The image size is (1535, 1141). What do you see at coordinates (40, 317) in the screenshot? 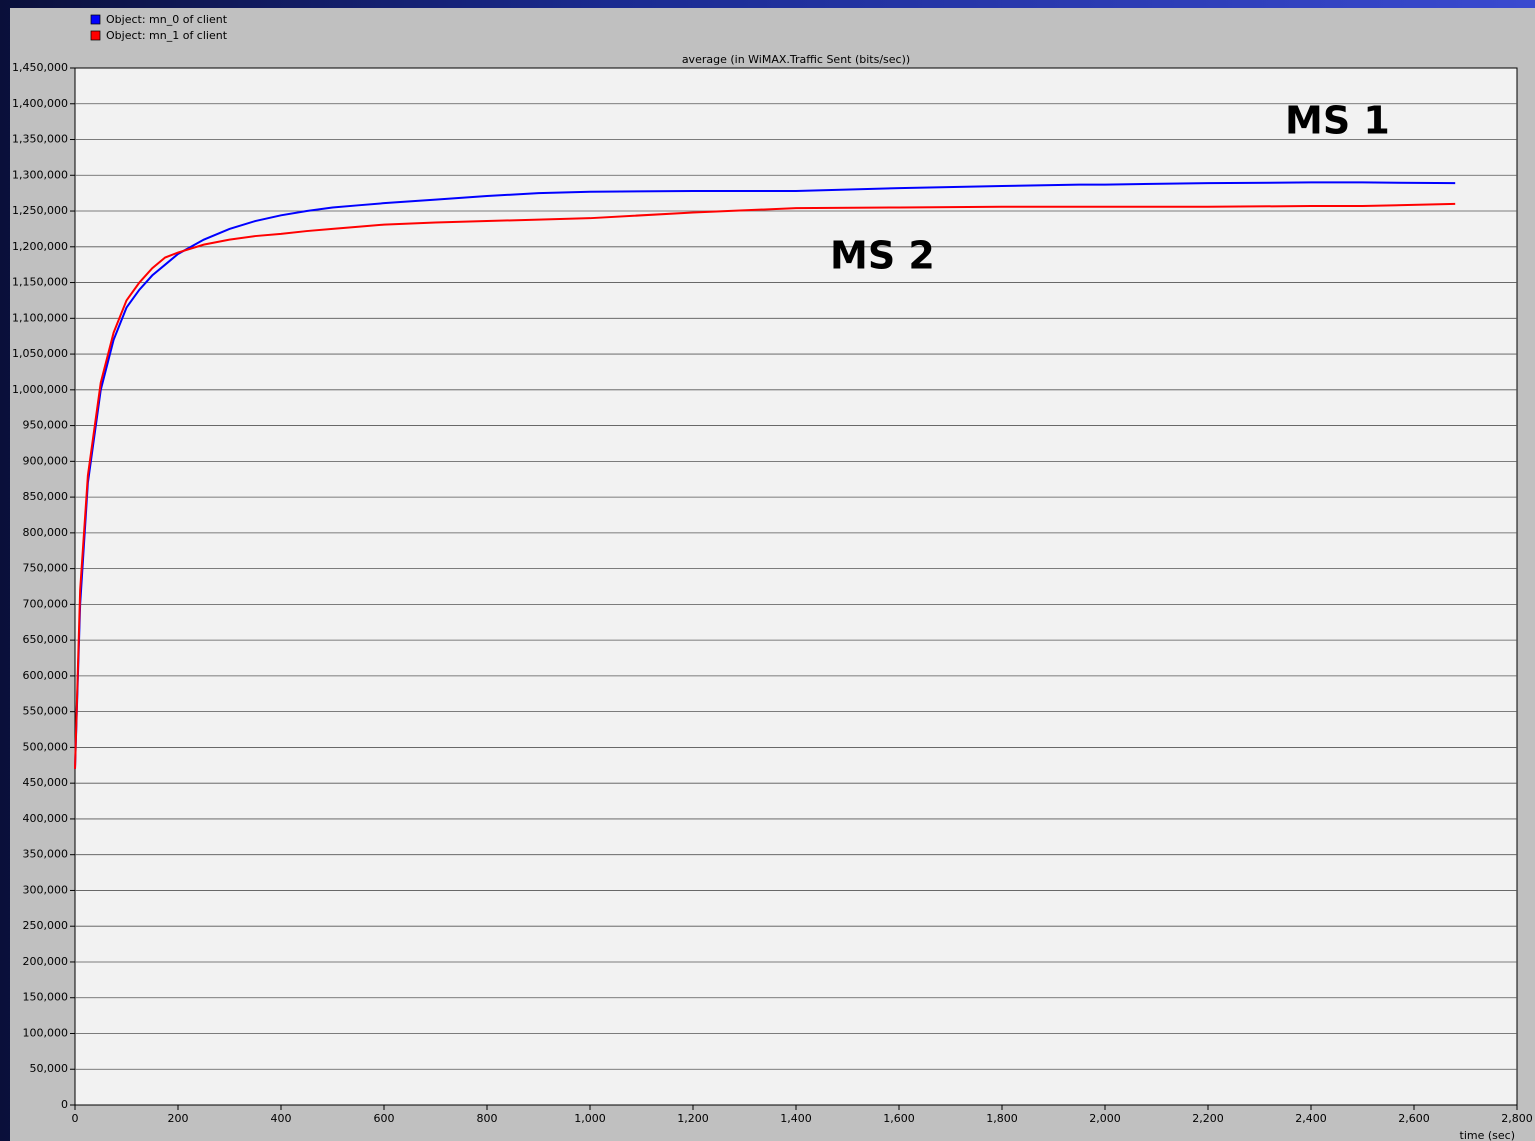
I see `y-tick-label: 1,100,000` at bounding box center [40, 317].